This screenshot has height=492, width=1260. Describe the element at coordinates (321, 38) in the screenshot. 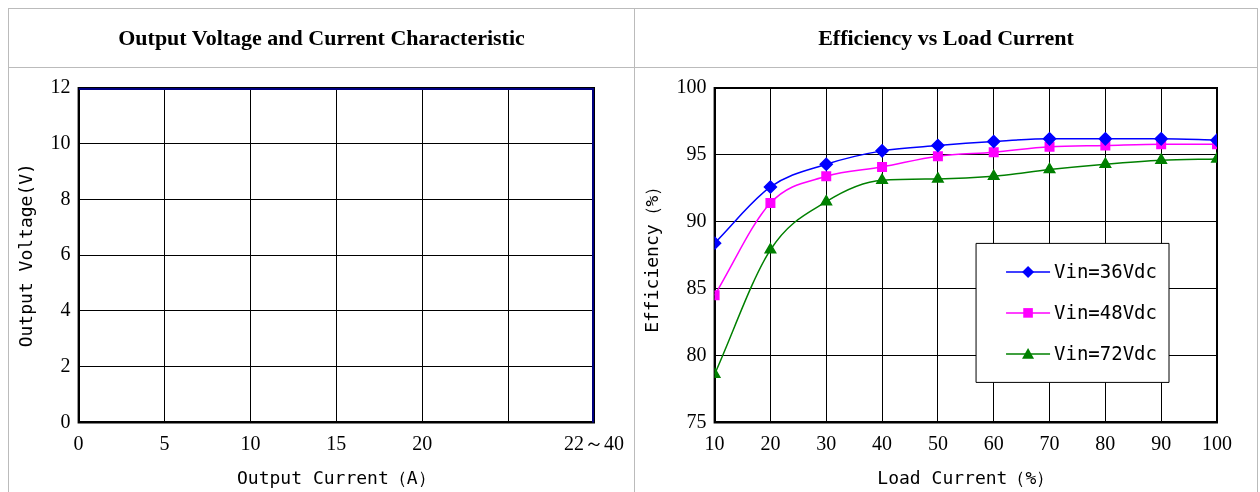

I see `chart-title: Output Voltage and Current Characteristic` at that location.